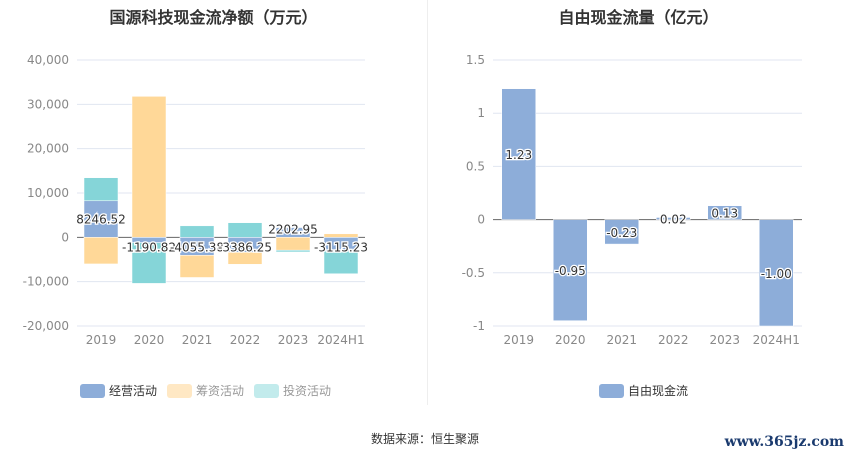 This screenshot has height=459, width=850. What do you see at coordinates (481, 113) in the screenshot?
I see `y-tick-label: 1` at bounding box center [481, 113].